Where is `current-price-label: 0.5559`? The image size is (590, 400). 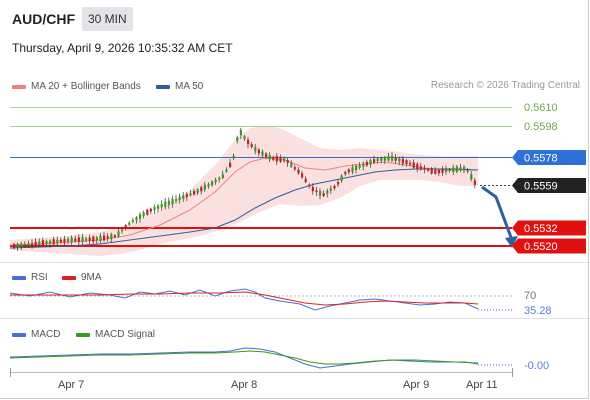 current-price-label: 0.5559 is located at coordinates (541, 187).